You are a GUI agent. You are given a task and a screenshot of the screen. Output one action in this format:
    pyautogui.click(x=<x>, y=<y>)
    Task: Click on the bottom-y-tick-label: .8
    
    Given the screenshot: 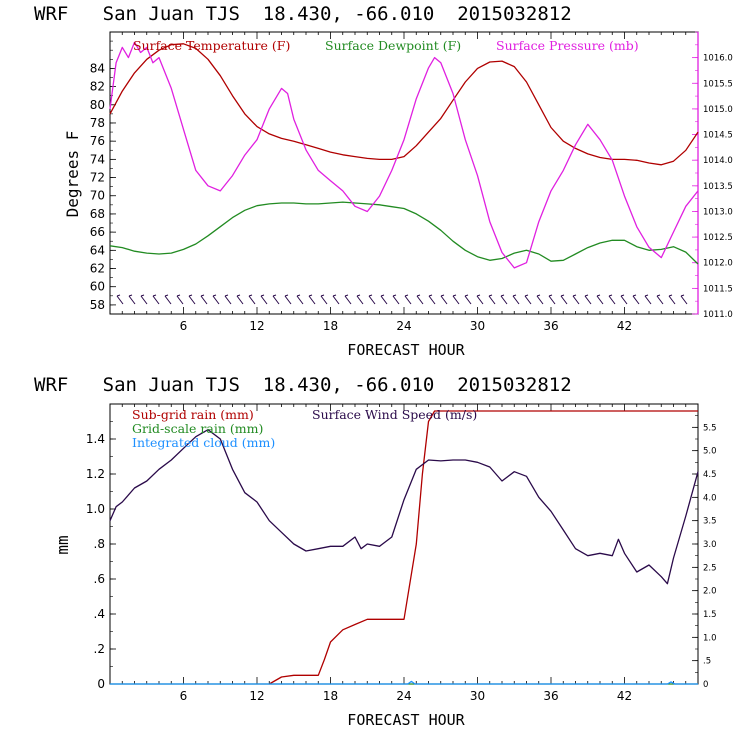 What is the action you would take?
    pyautogui.click(x=99, y=544)
    